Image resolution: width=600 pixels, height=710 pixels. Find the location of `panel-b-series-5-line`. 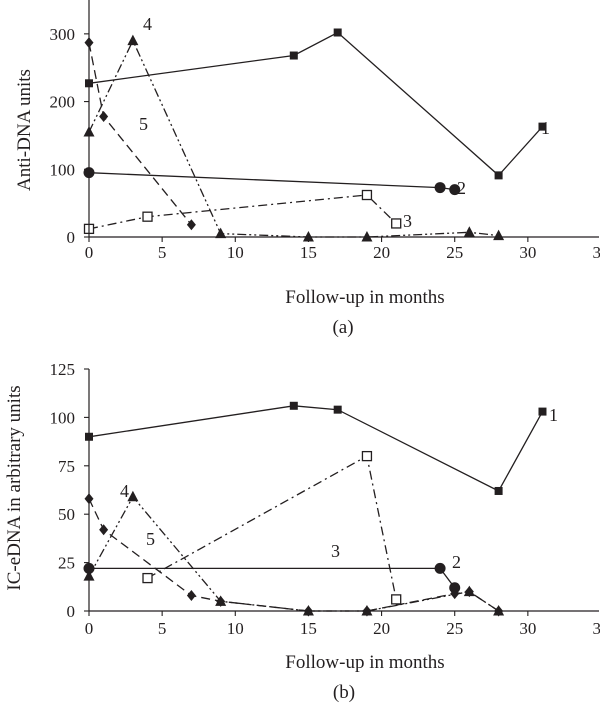

panel-b-series-5-line is located at coordinates (293, 555).